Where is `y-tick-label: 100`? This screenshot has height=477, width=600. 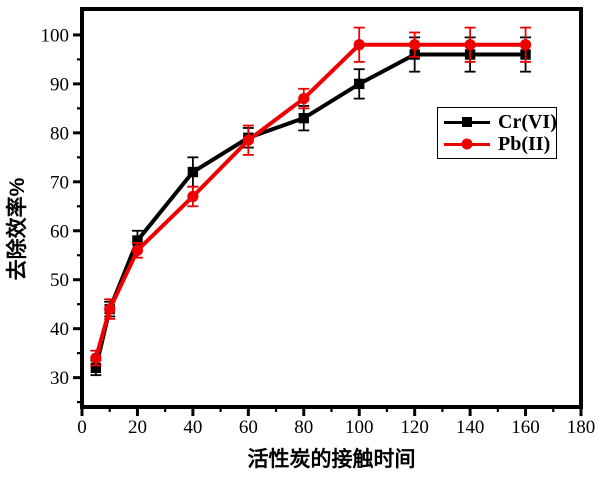 y-tick-label: 100 is located at coordinates (55, 35).